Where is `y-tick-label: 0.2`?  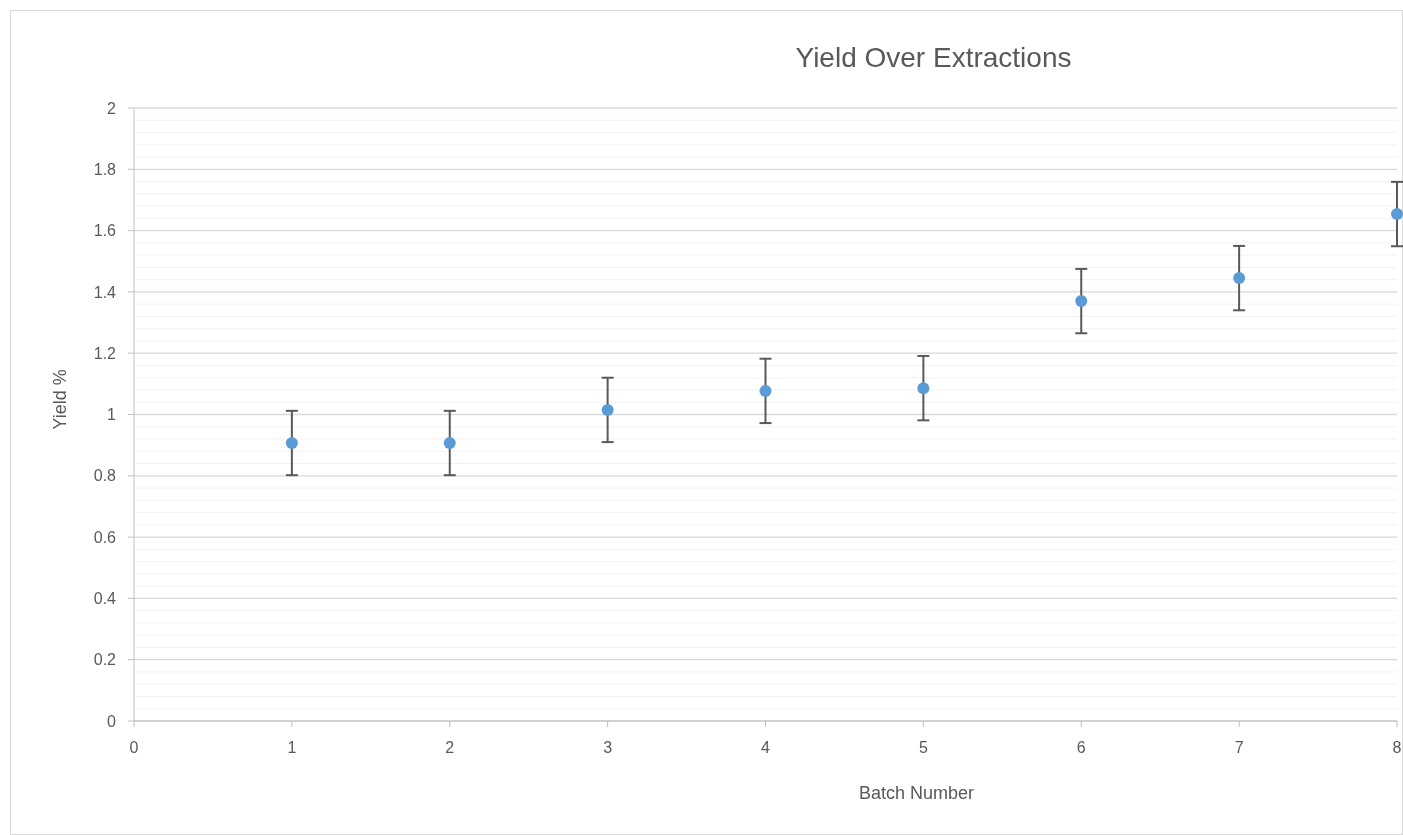
y-tick-label: 0.2 is located at coordinates (105, 660).